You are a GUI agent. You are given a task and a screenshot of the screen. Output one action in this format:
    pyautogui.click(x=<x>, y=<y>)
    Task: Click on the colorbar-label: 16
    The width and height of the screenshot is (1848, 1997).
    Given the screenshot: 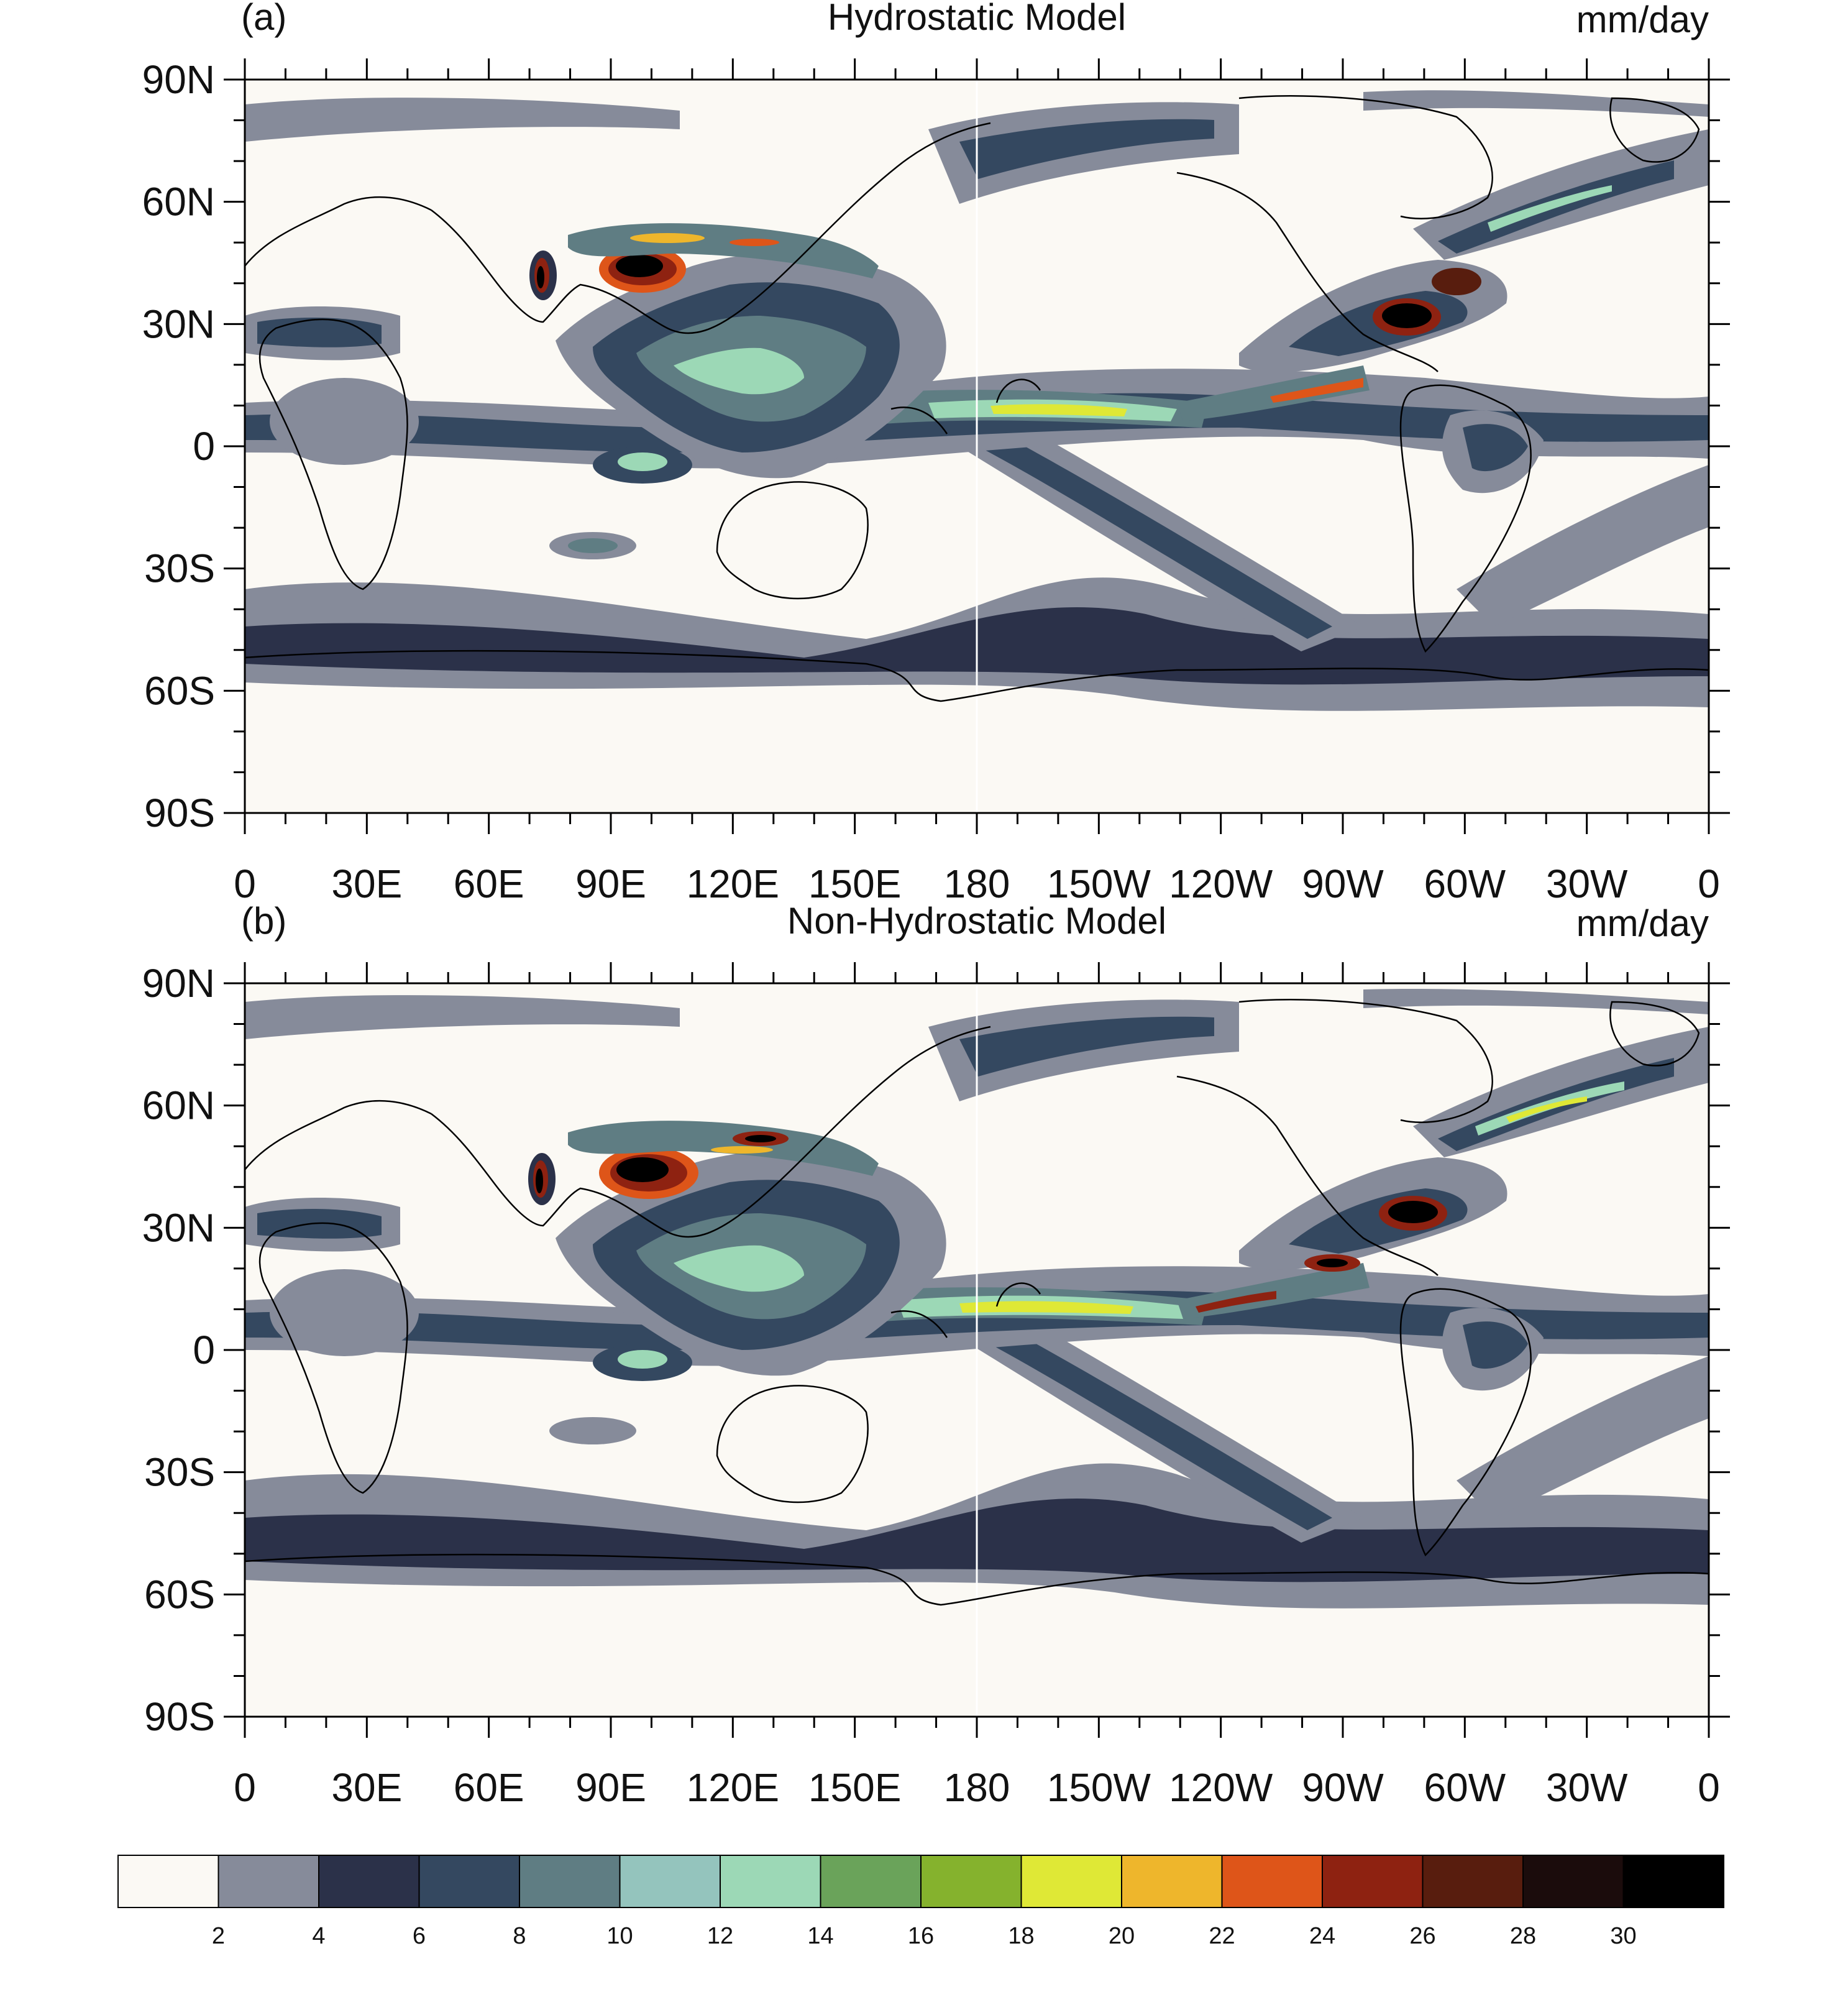 What is the action you would take?
    pyautogui.click(x=921, y=1936)
    